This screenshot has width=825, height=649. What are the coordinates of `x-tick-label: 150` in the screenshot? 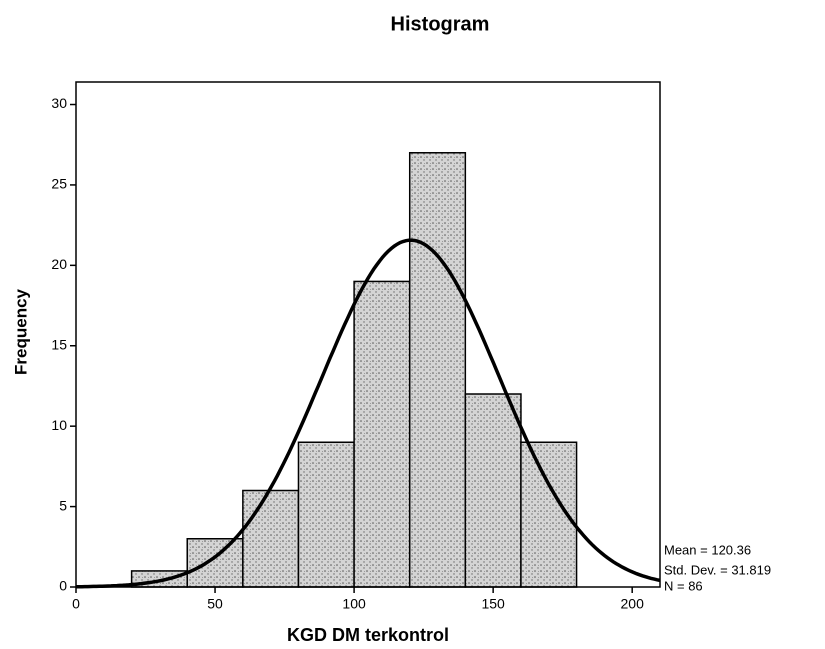 It's located at (493, 604).